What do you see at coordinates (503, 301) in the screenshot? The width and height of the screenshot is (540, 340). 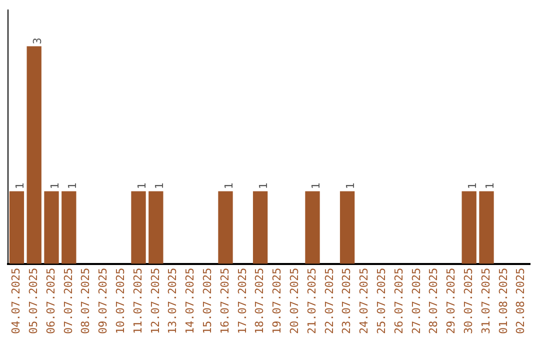 I see `x-tick-label: 01.08.2025` at bounding box center [503, 301].